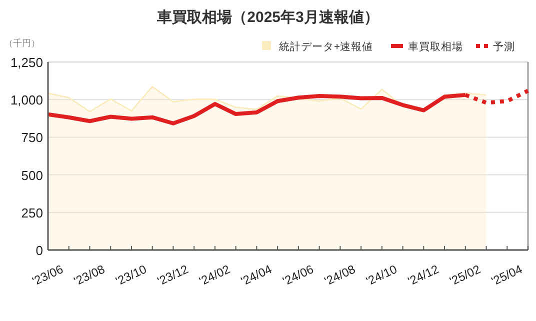  I want to click on x-tick-label: '23/12, so click(173, 275).